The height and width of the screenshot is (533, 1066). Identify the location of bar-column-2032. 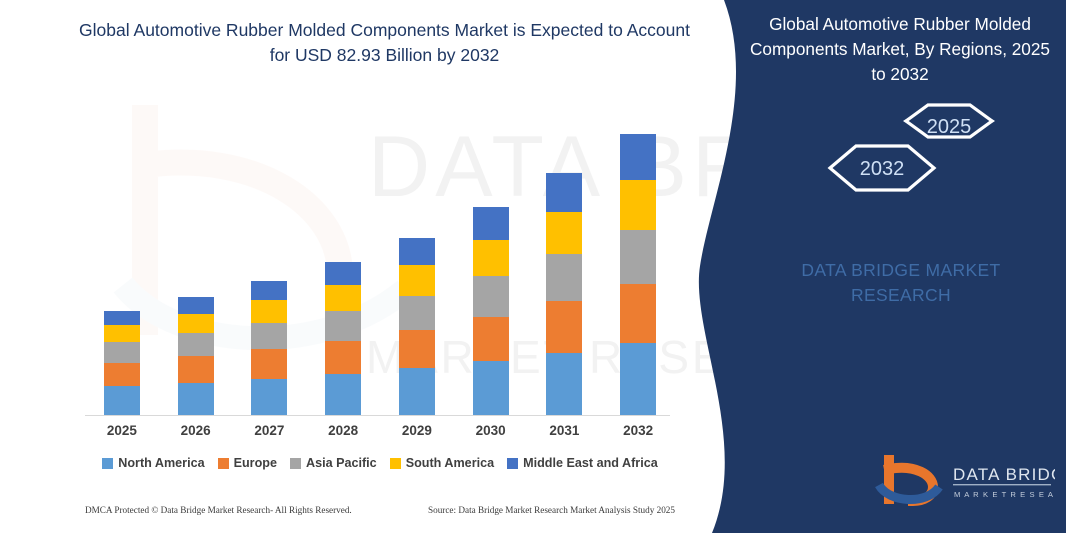
(638, 262).